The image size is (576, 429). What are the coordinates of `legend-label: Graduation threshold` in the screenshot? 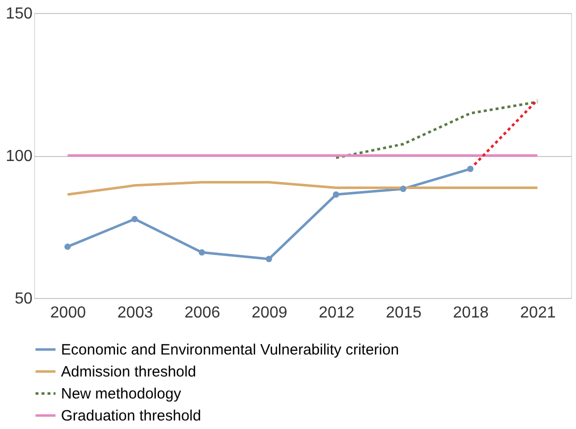 It's located at (131, 416).